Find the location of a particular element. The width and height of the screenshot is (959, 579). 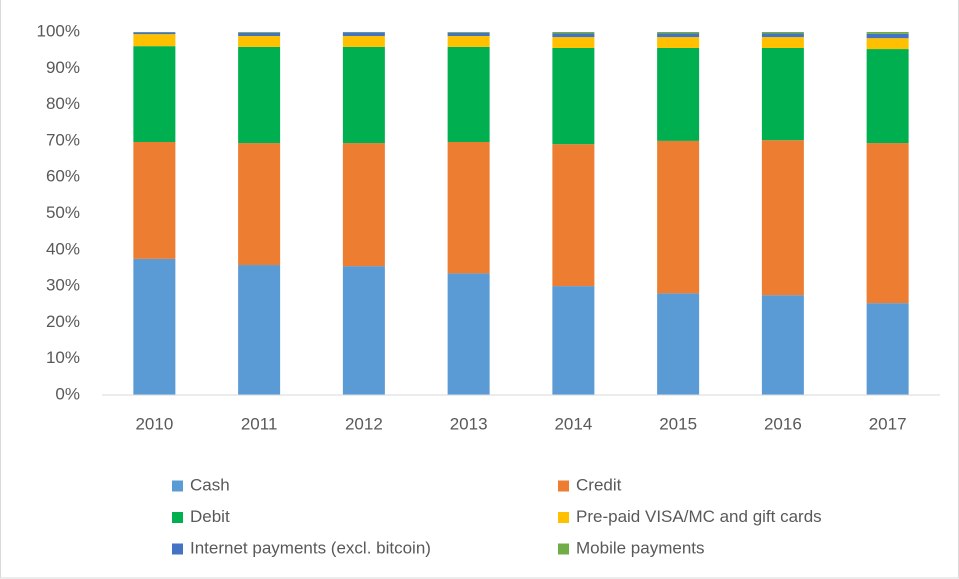

x-tick-label: 2015 is located at coordinates (678, 423).